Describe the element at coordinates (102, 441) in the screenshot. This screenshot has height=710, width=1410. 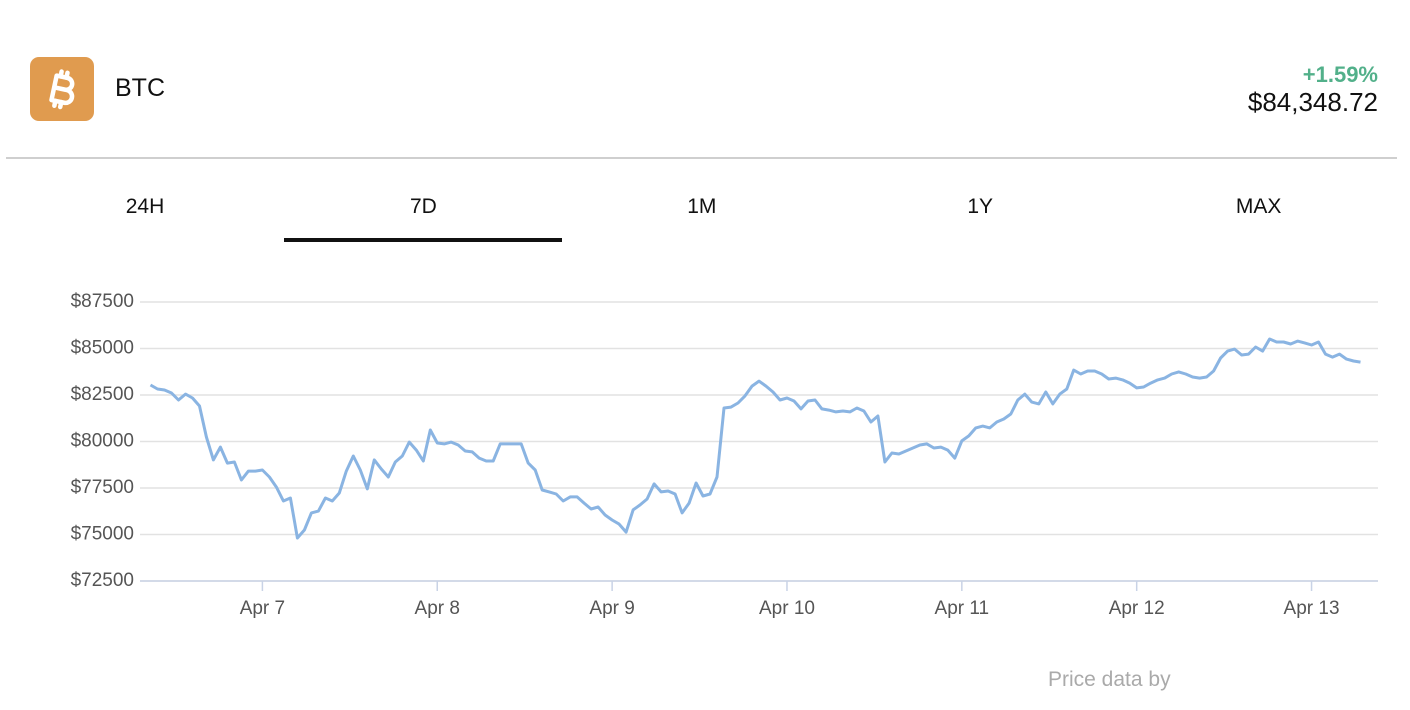
I see `y-tick-label: $80000` at that location.